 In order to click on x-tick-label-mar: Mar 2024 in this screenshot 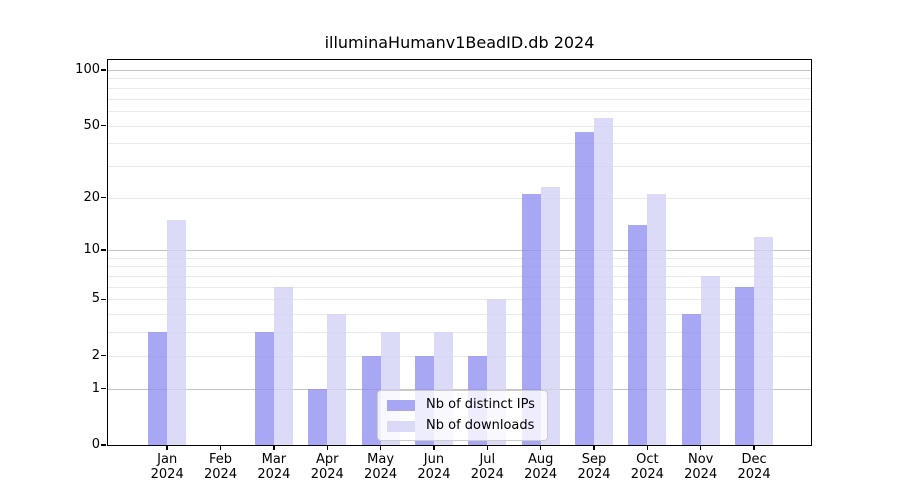, I will do `click(274, 467)`.